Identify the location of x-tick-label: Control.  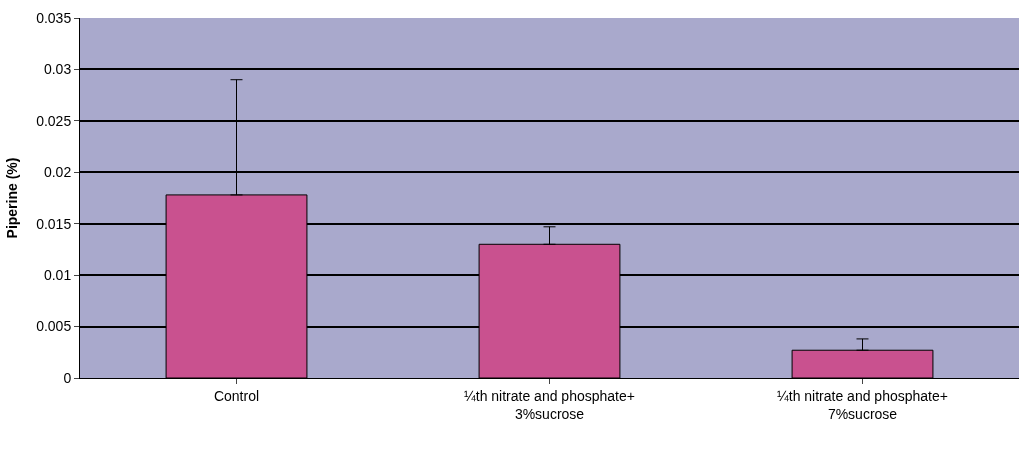
(236, 395).